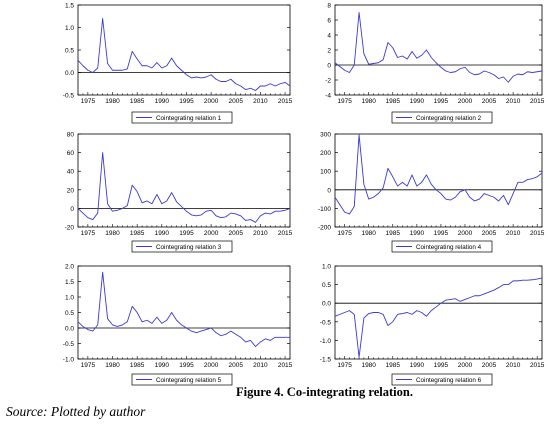 The image size is (548, 426). Describe the element at coordinates (69, 360) in the screenshot. I see `y-tick-label: -1.0` at that location.